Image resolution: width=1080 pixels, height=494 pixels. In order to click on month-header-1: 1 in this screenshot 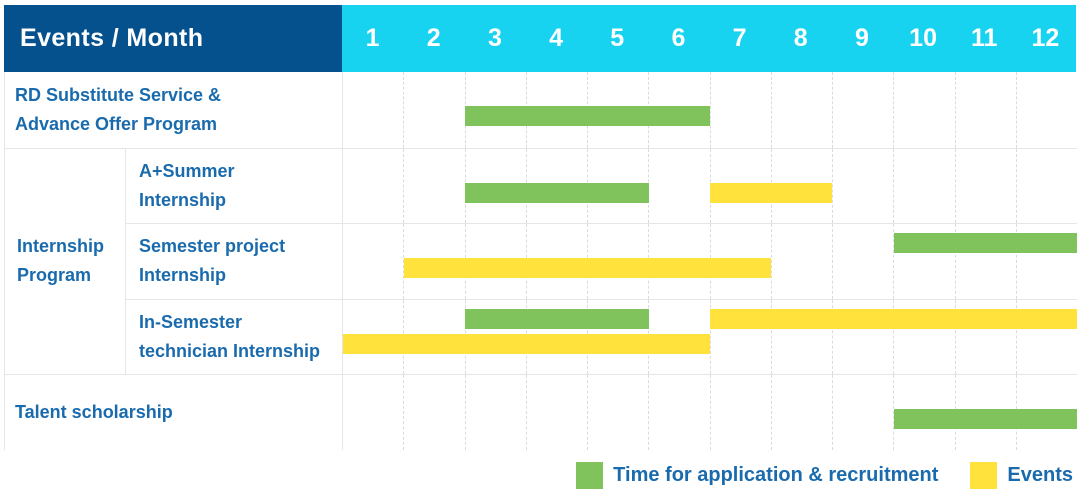, I will do `click(372, 38)`.